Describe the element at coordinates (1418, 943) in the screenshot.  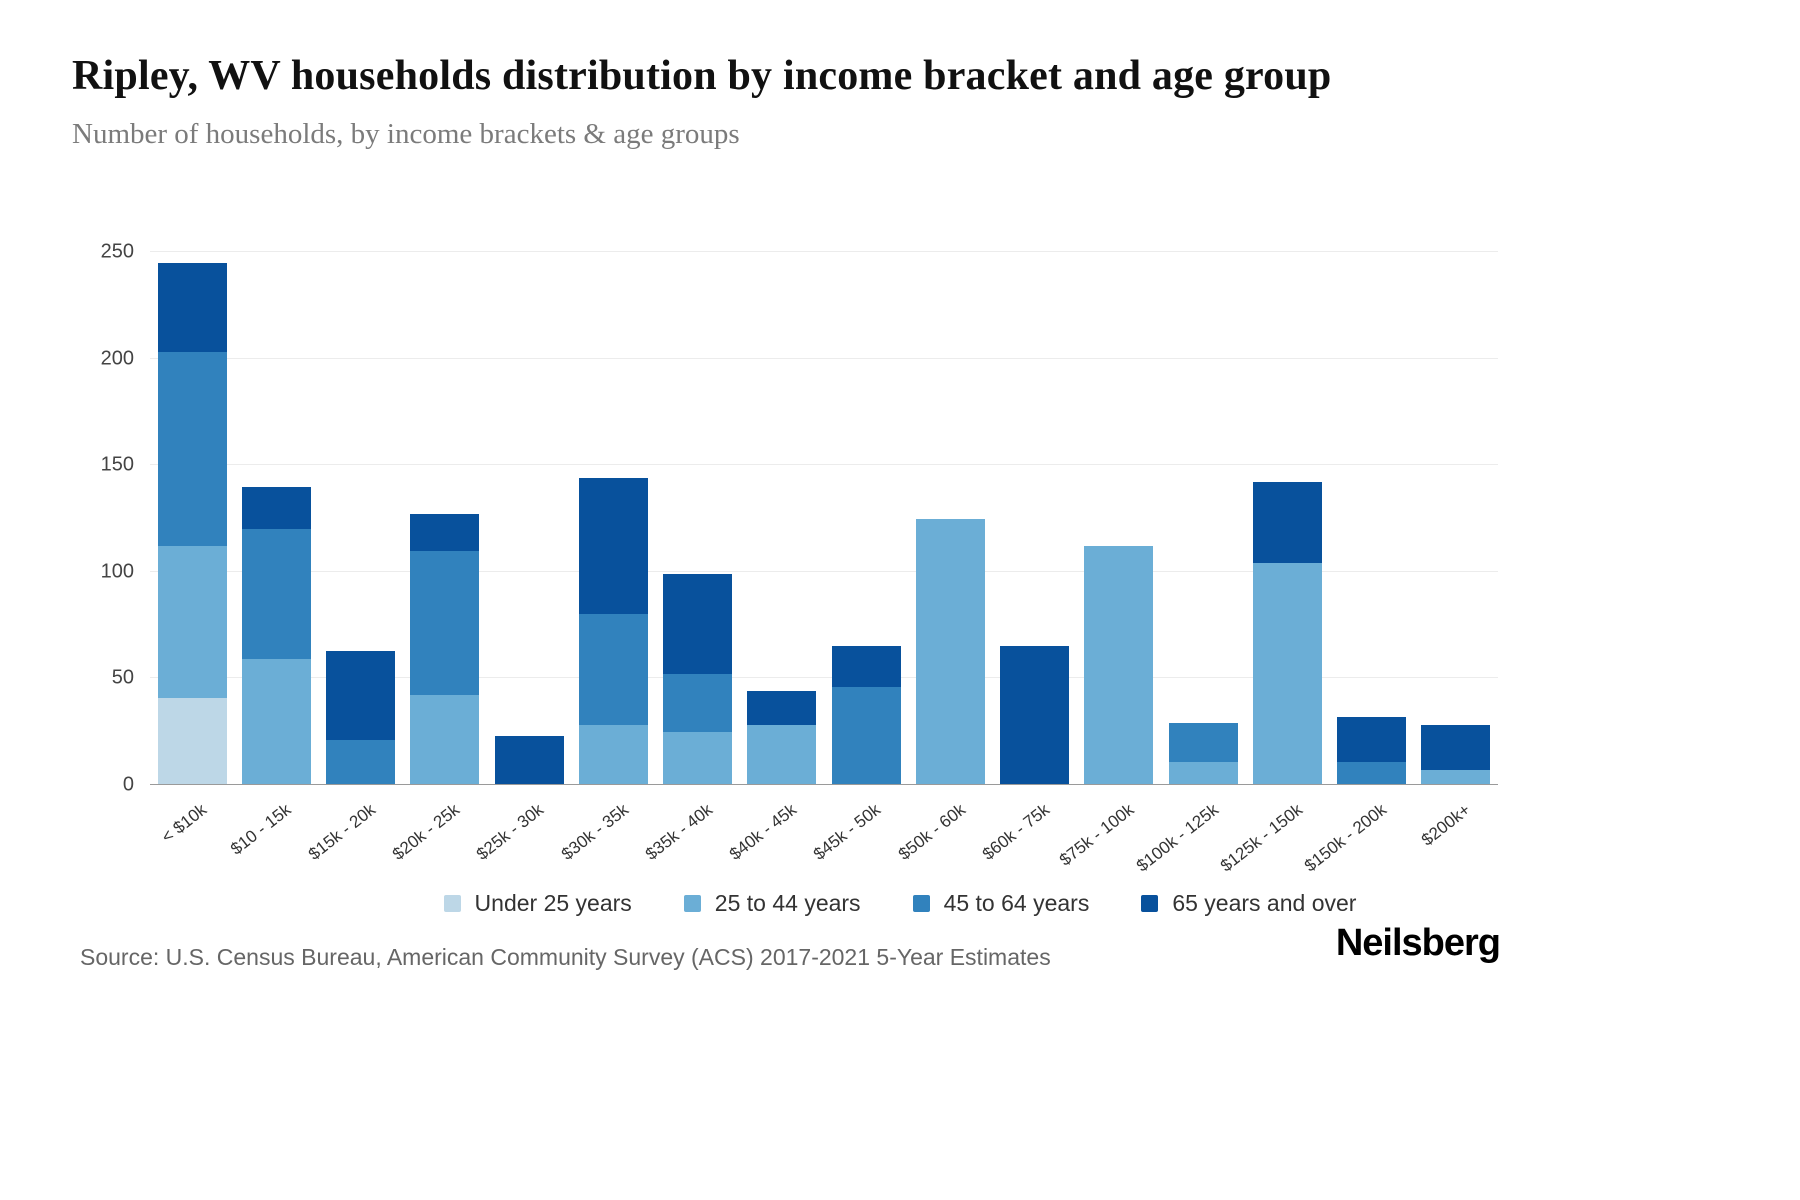
I see `brand-logo: Neilsberg` at that location.